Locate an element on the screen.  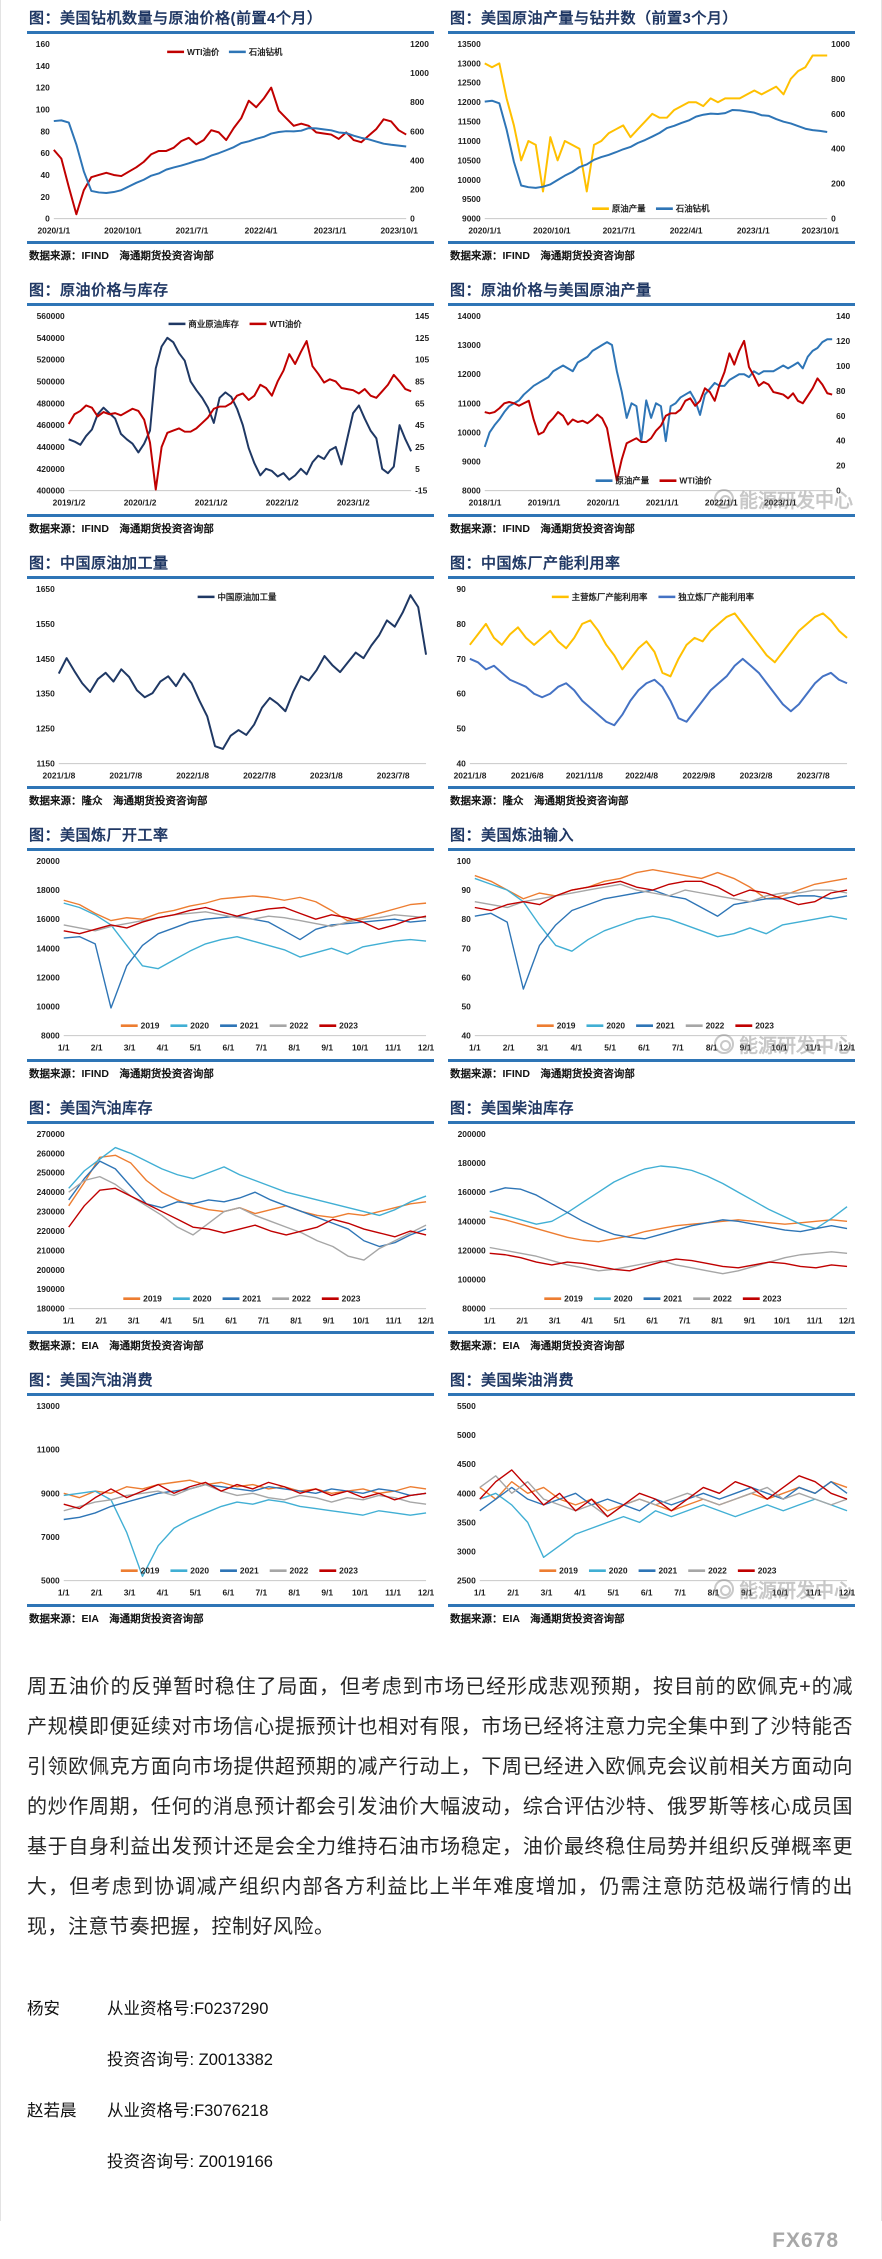
series-石油钻机 is located at coordinates (656, 144).